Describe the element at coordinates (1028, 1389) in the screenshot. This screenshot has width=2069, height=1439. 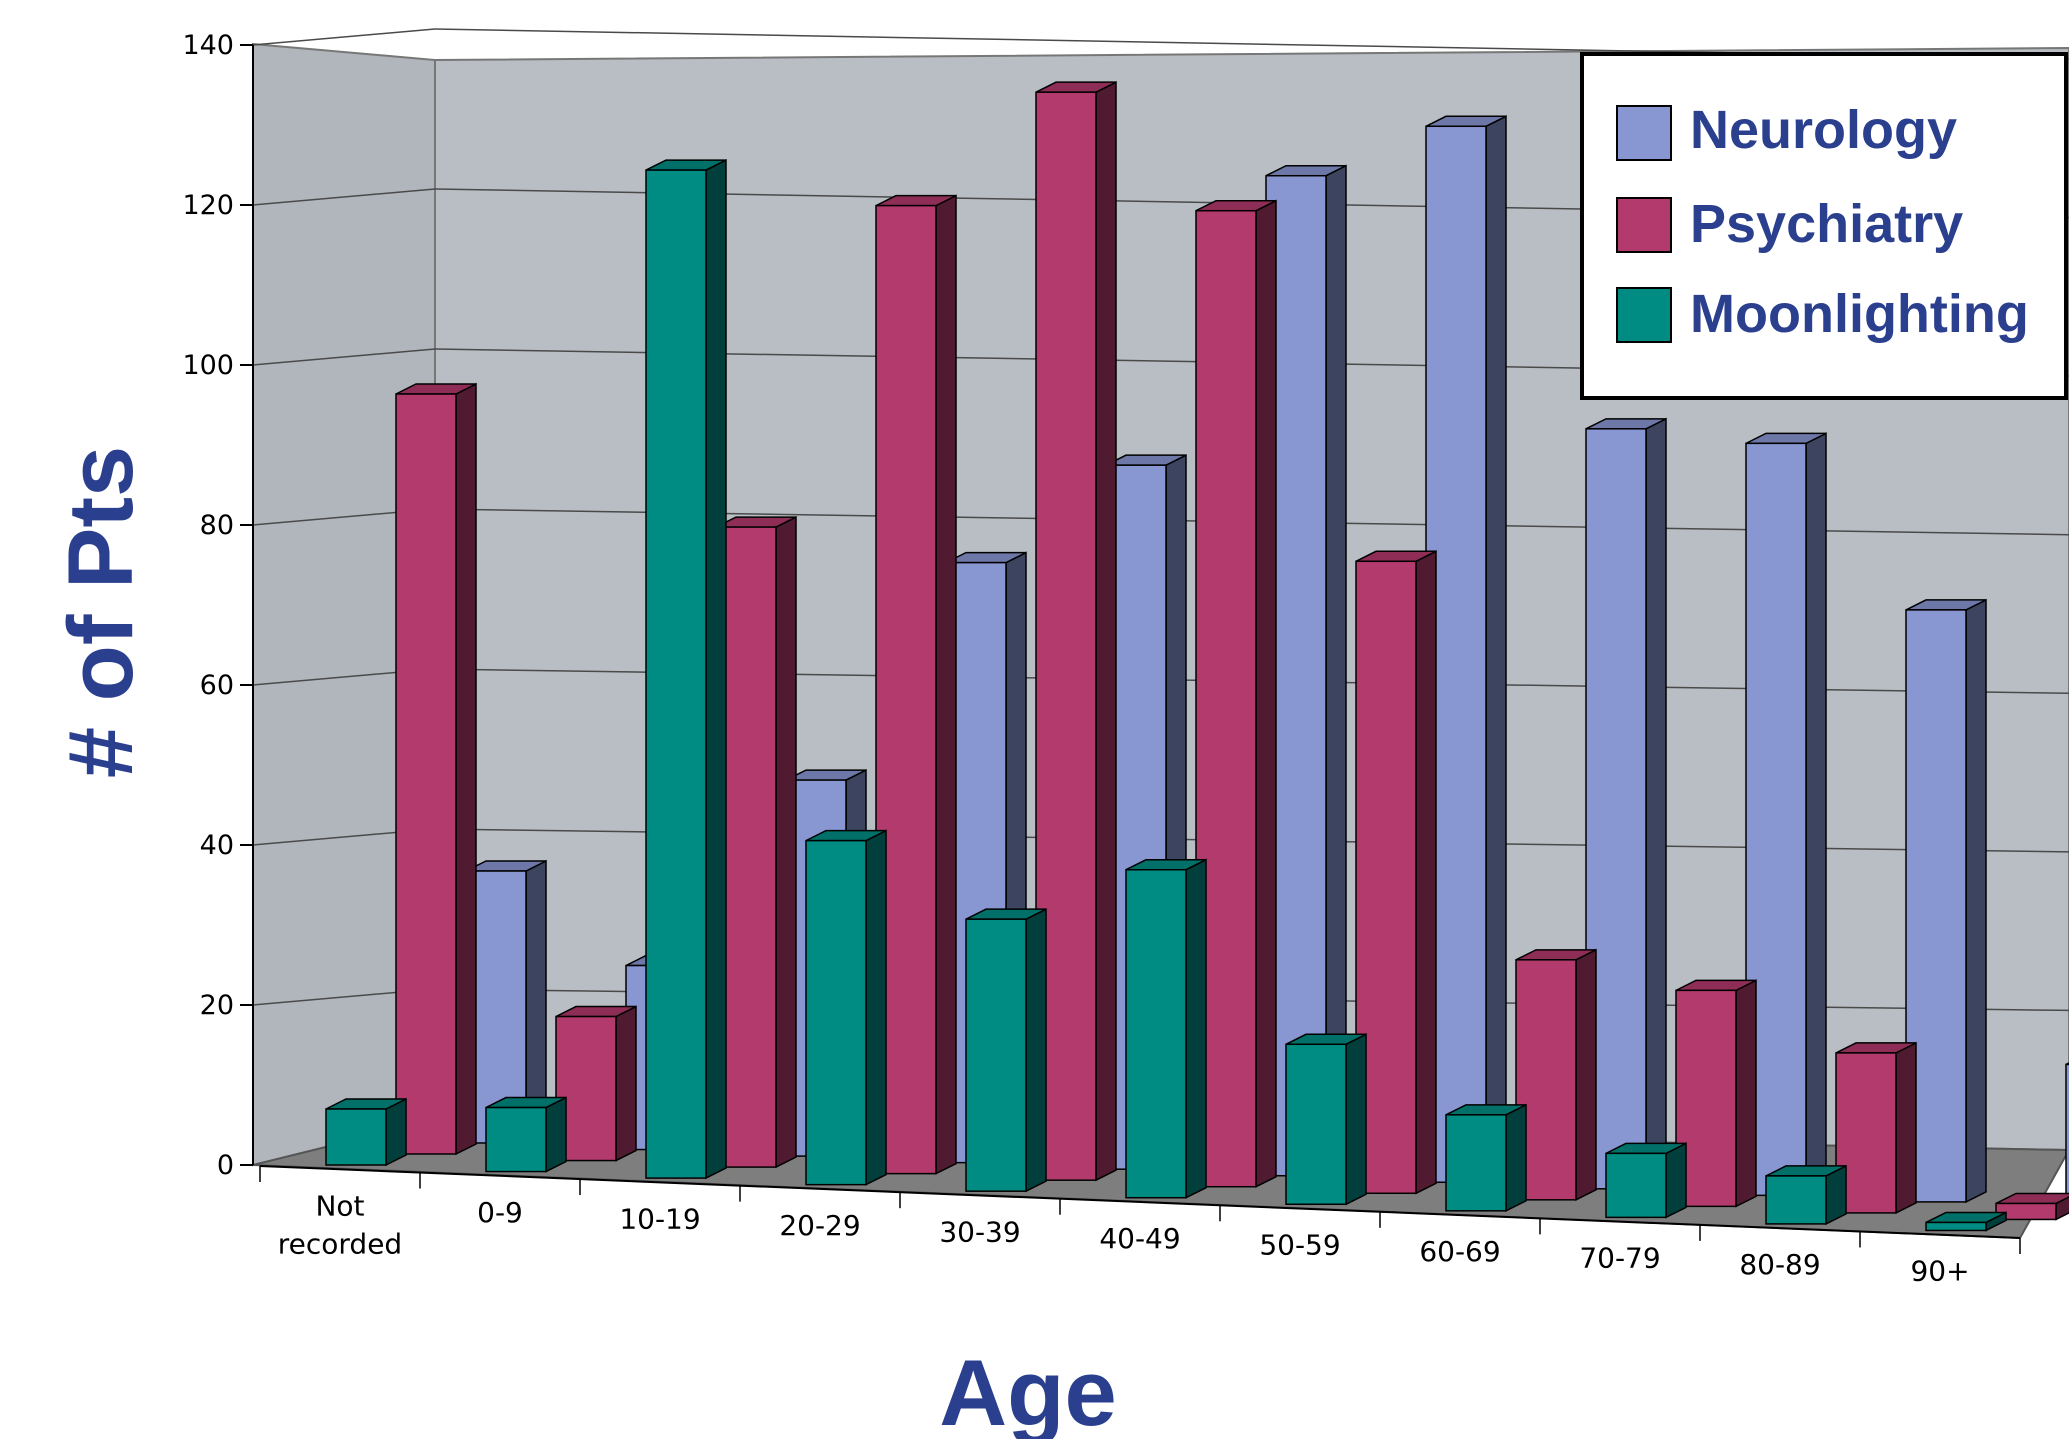
I see `x-axis-title: Age` at that location.